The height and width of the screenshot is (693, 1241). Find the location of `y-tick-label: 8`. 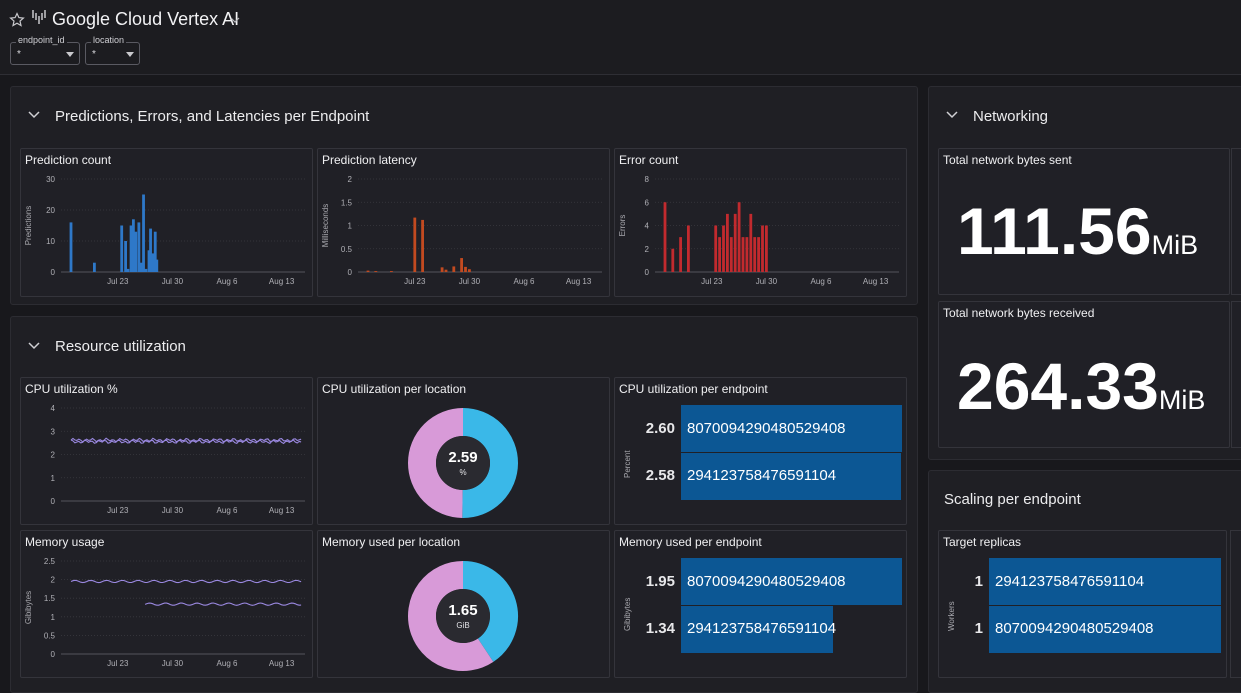

y-tick-label: 8 is located at coordinates (647, 179).